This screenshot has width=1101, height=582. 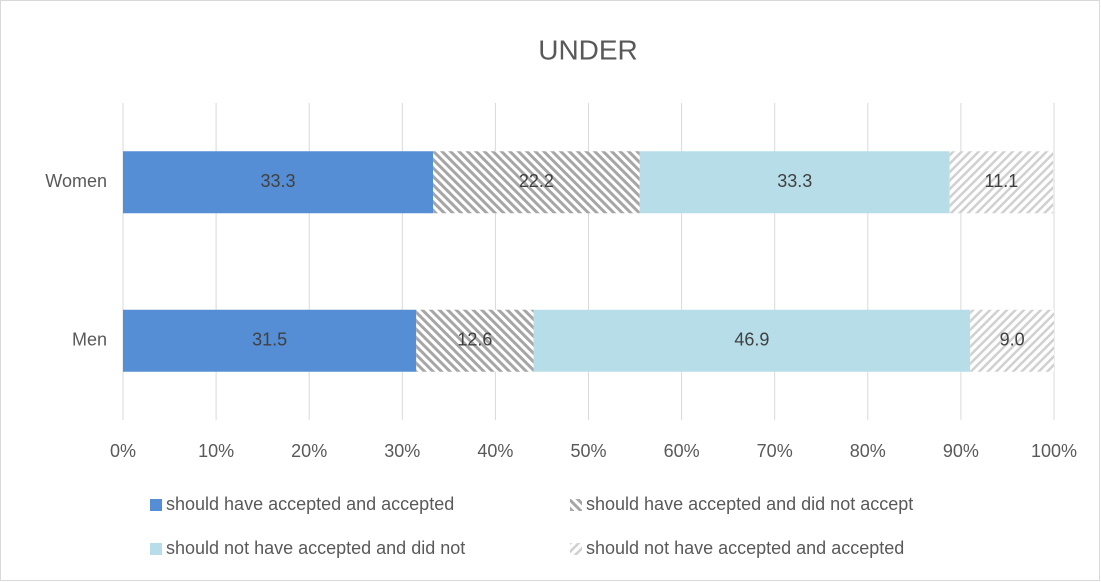 What do you see at coordinates (495, 451) in the screenshot?
I see `x-tick-label: 40%` at bounding box center [495, 451].